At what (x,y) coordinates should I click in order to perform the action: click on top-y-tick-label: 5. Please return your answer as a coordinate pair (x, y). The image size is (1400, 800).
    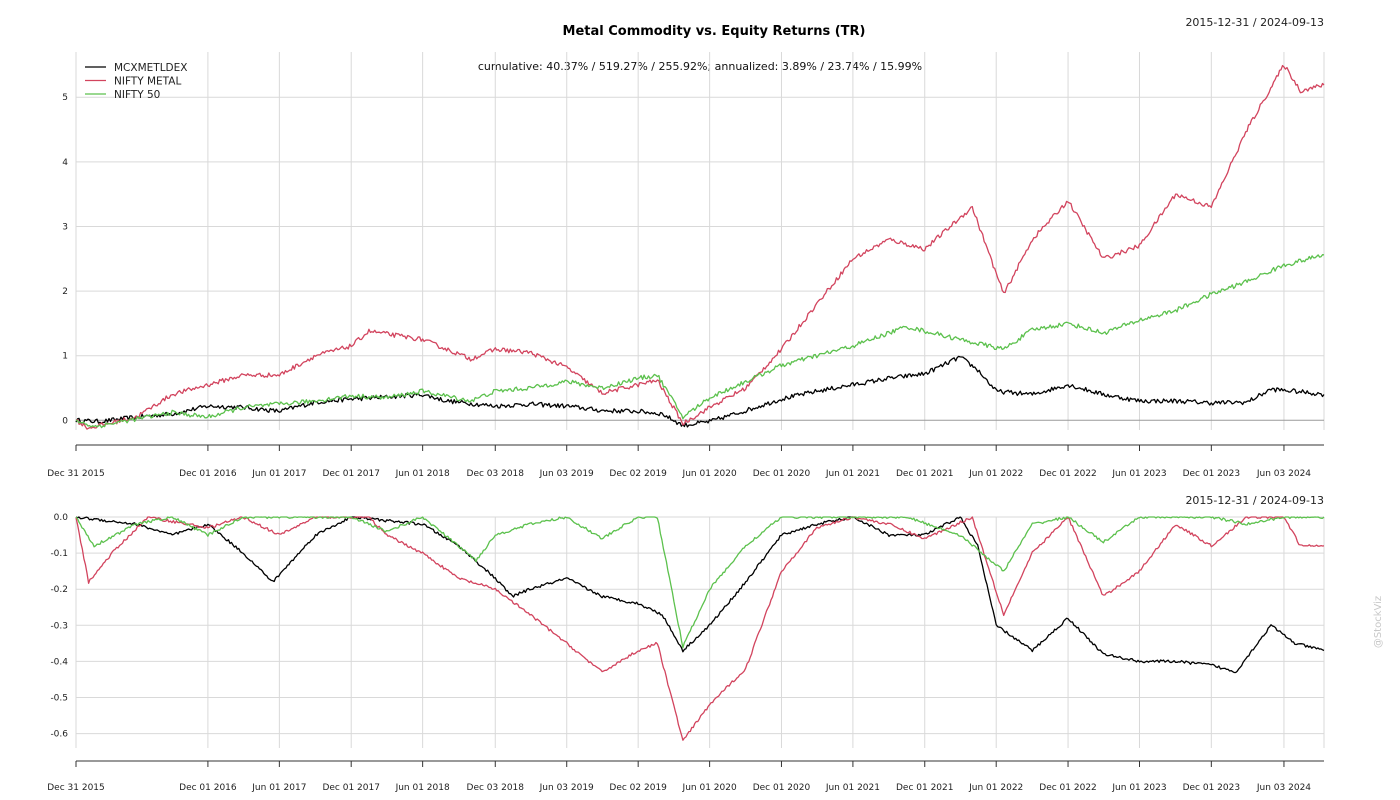
    Looking at the image, I should click on (65, 98).